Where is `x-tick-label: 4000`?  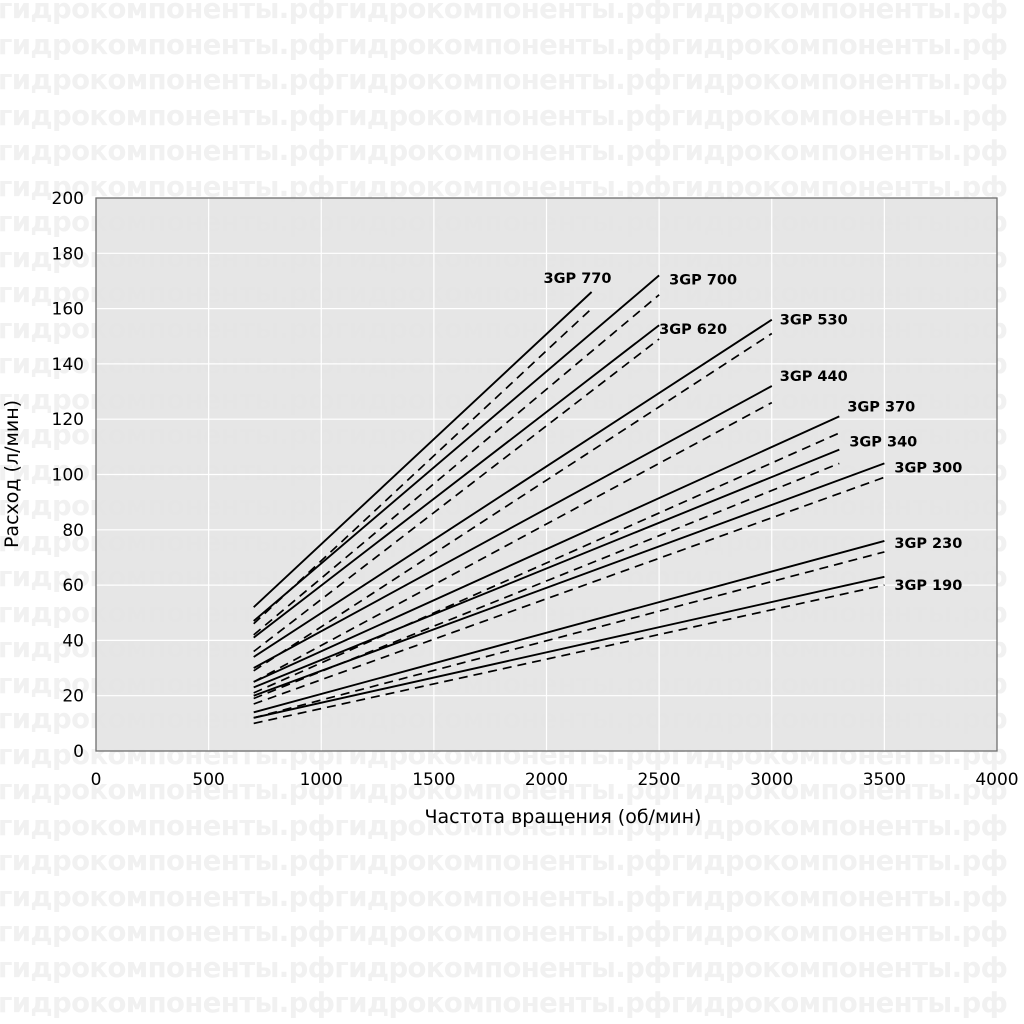
x-tick-label: 4000 is located at coordinates (996, 780).